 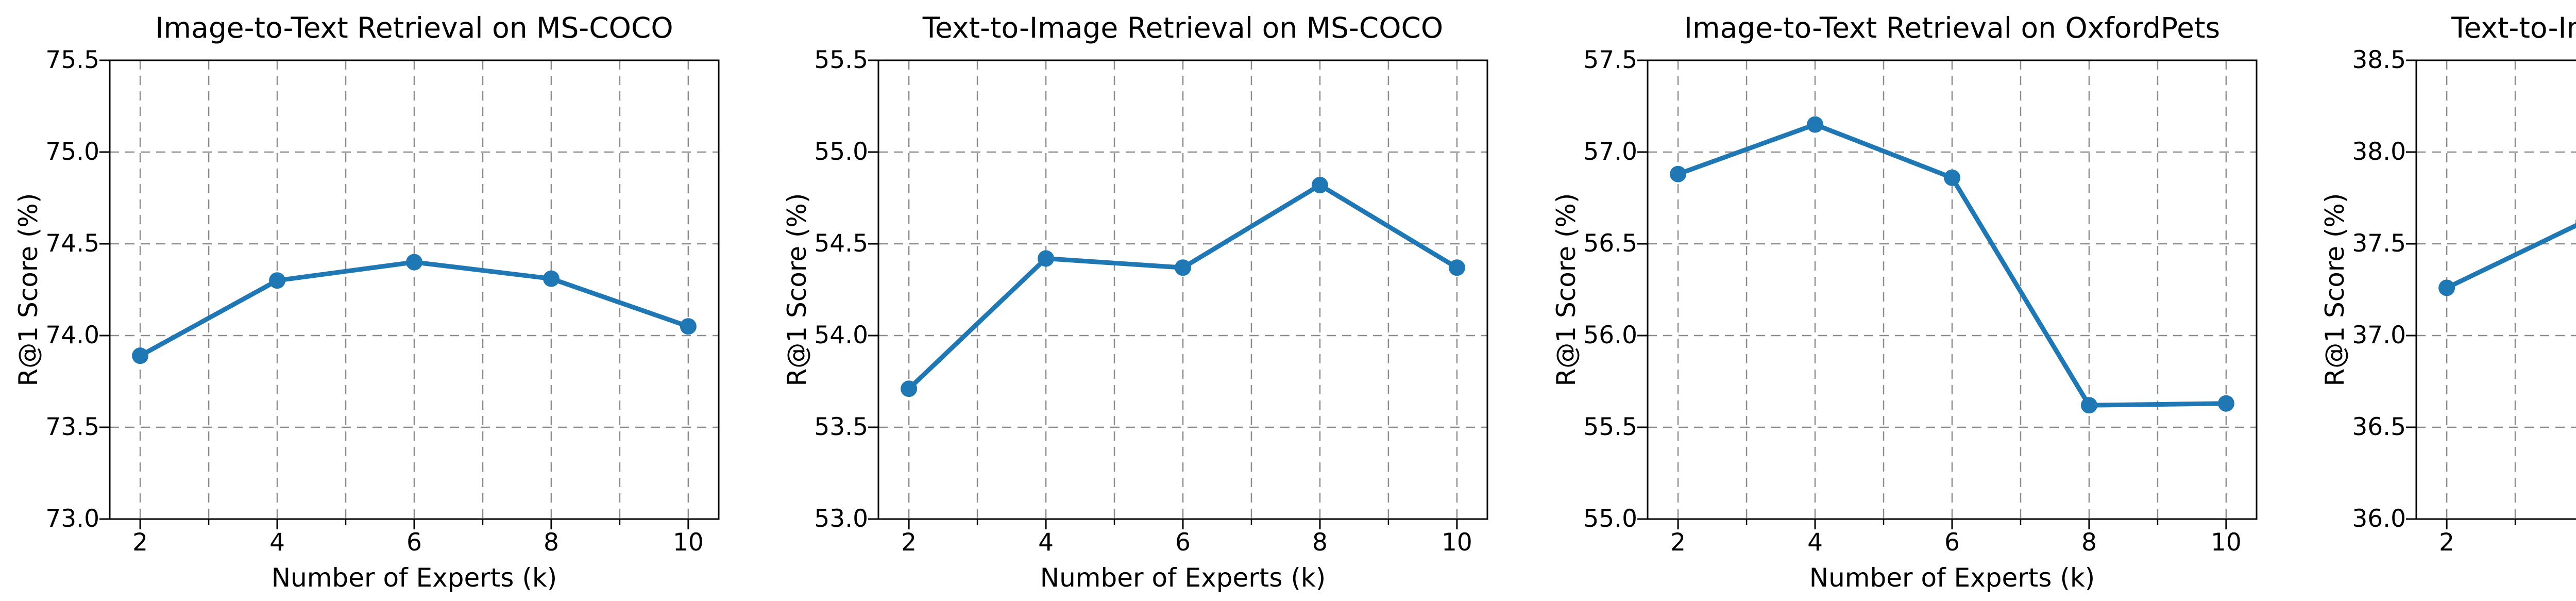 I want to click on y-tick-label: 75.0, so click(x=72, y=152).